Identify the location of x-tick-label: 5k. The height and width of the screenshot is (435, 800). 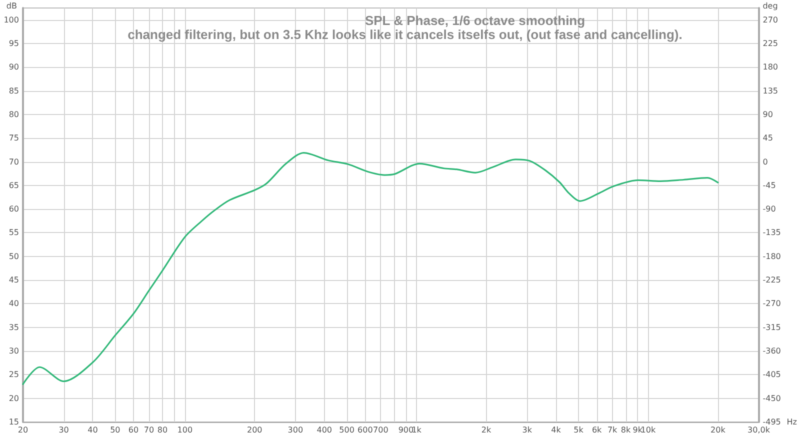
(579, 430).